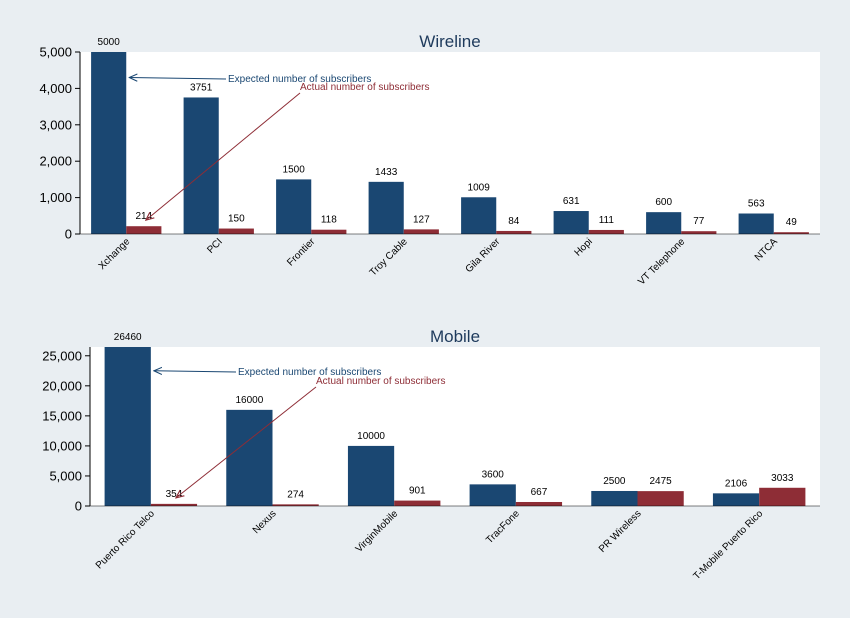 The height and width of the screenshot is (618, 850). What do you see at coordinates (756, 223) in the screenshot?
I see `bar-expected-ntca` at bounding box center [756, 223].